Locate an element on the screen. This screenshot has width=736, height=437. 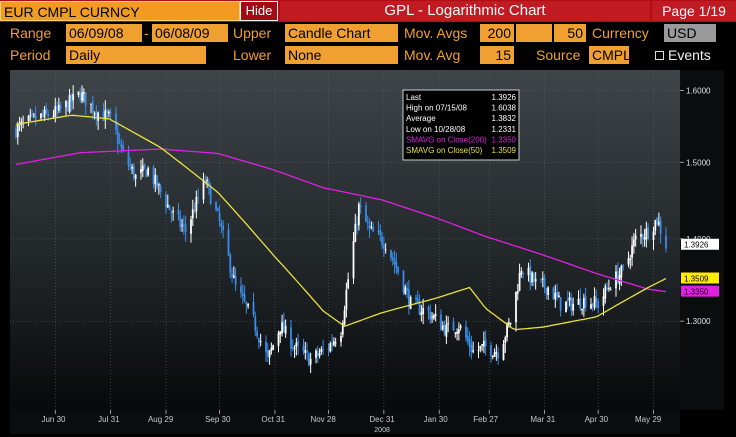
upper-chart-field: Candle Chart is located at coordinates (341, 33).